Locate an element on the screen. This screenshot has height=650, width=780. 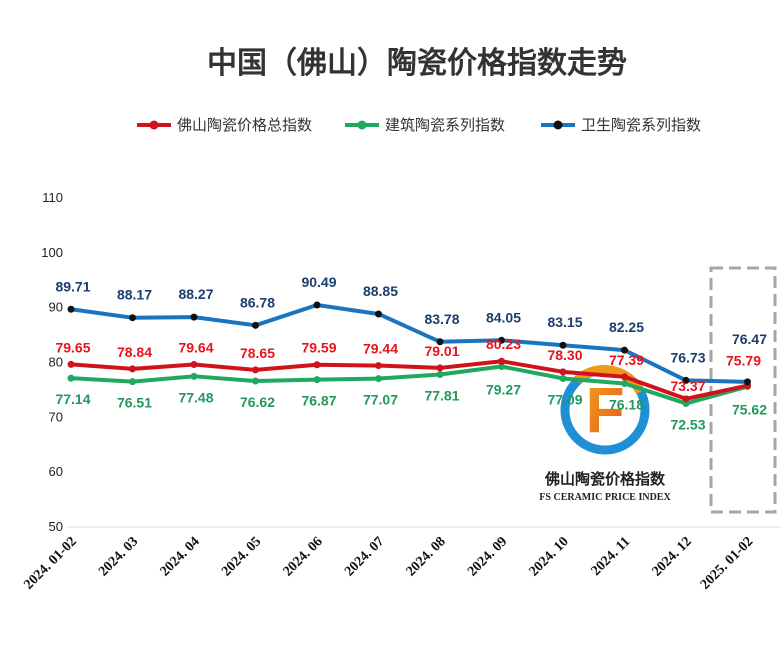
logo-letter: F is located at coordinates (604, 410).